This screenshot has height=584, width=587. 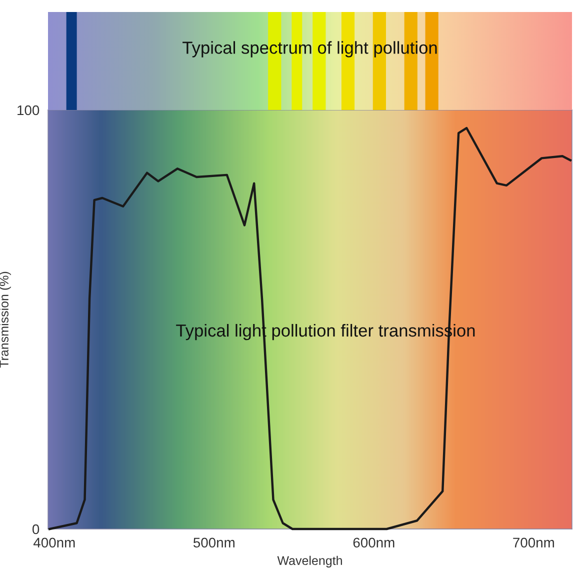 What do you see at coordinates (309, 562) in the screenshot?
I see `x-axis-title: Wavelength` at bounding box center [309, 562].